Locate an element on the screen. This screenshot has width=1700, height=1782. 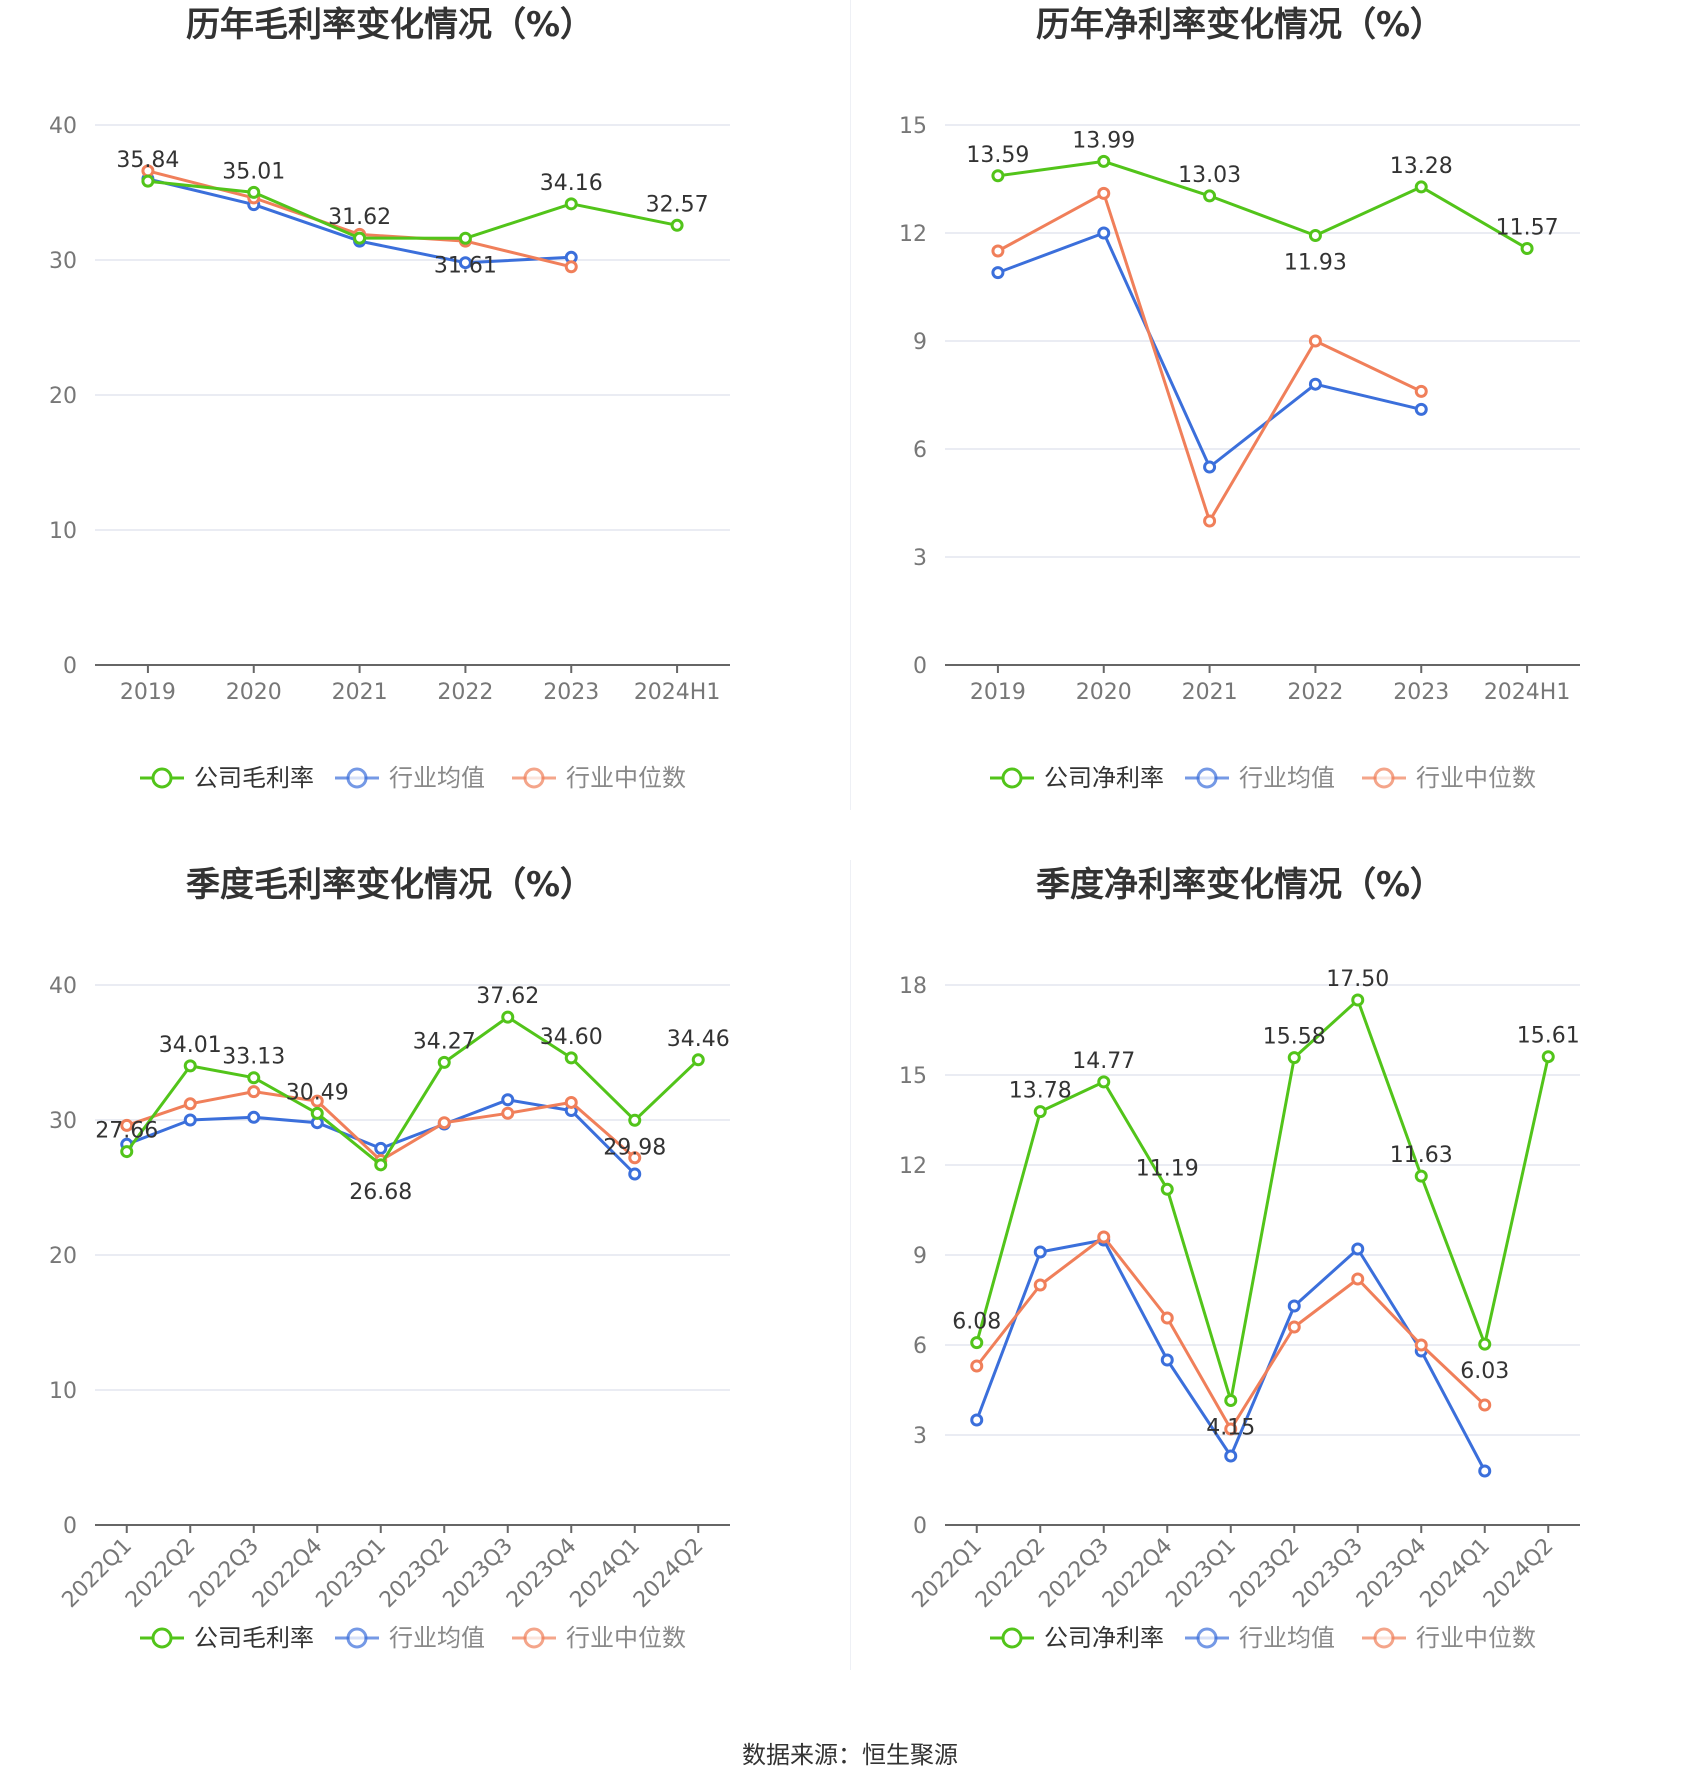
x-tick-label: 2022Q2 is located at coordinates (160, 1573).